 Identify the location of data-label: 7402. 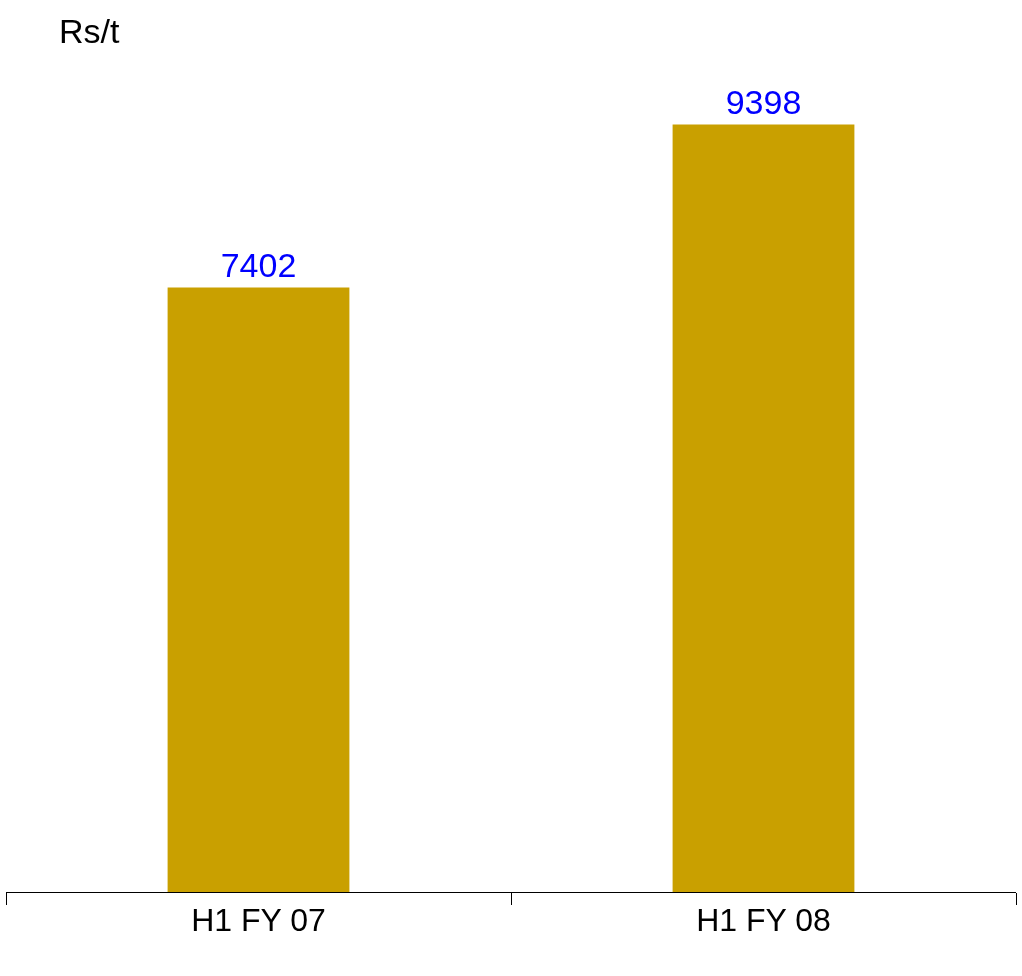
(258, 265).